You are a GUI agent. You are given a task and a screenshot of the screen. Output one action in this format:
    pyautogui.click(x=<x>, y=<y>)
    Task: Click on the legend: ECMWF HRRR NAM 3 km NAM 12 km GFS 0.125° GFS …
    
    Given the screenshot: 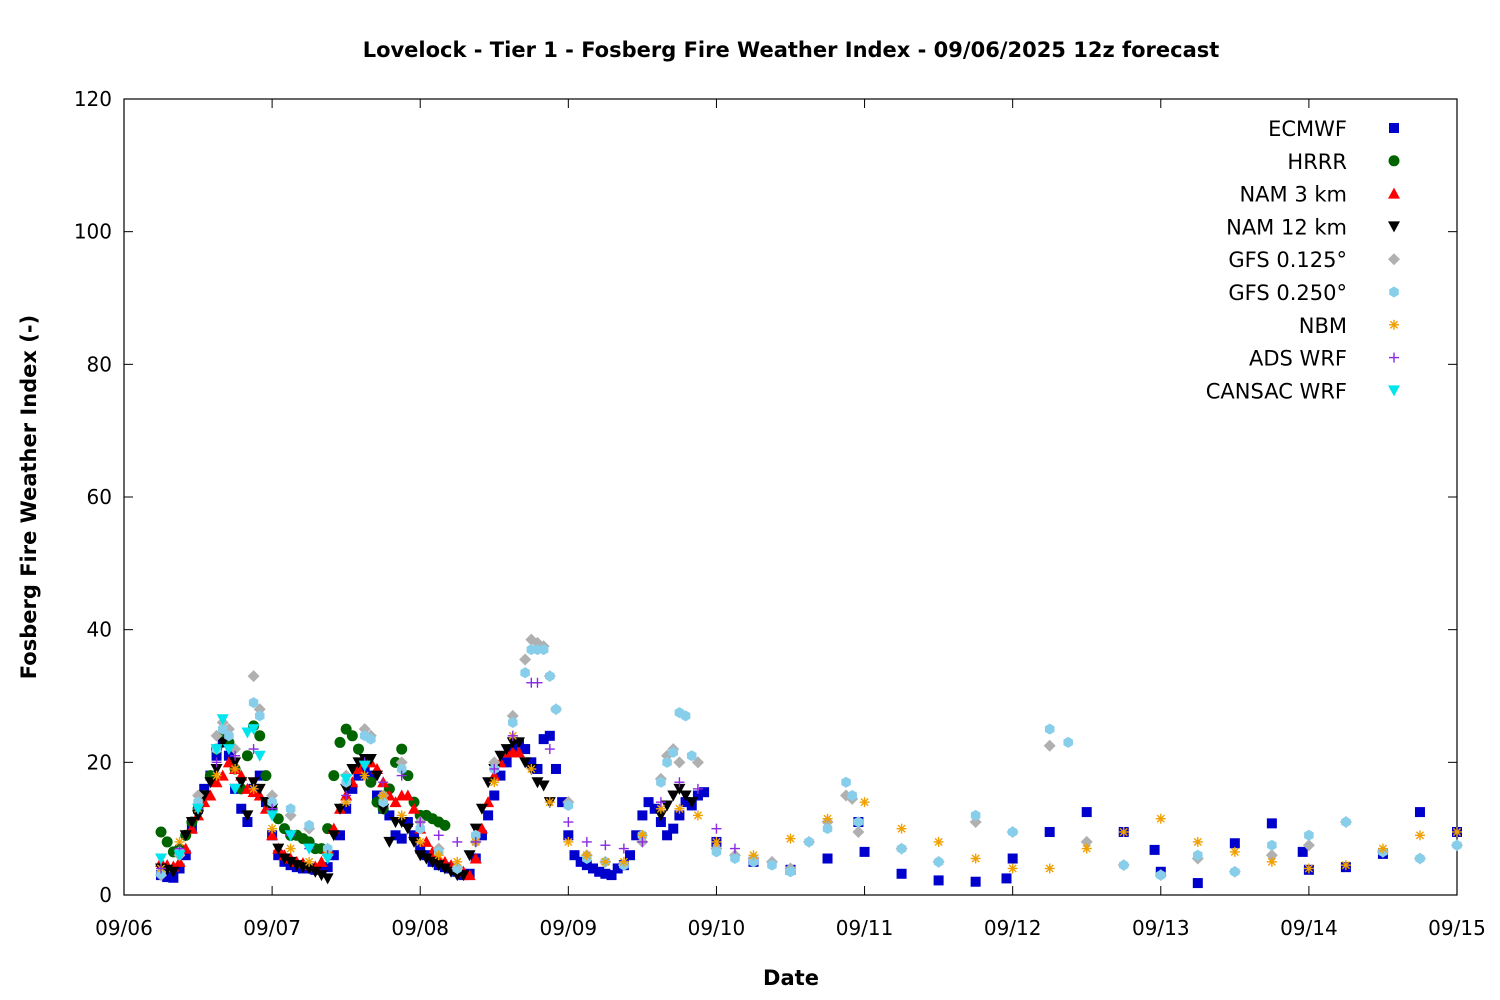 What is the action you would take?
    pyautogui.click(x=1303, y=260)
    